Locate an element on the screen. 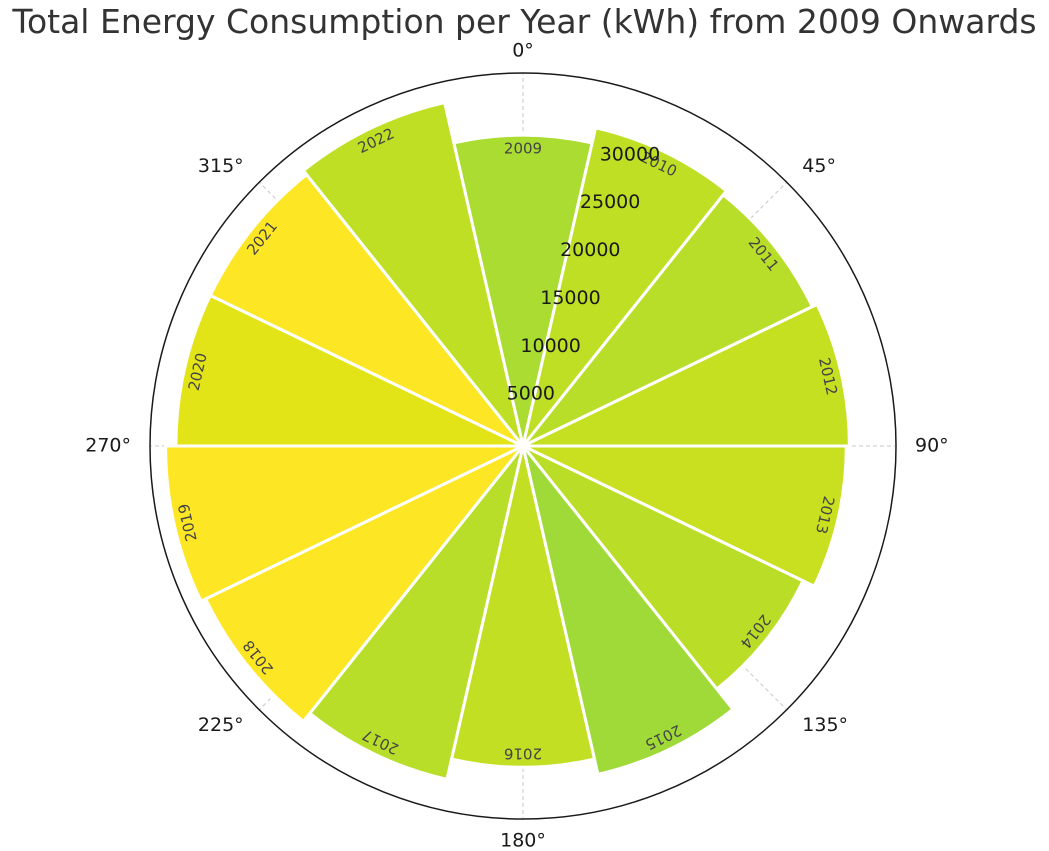 Image resolution: width=1049 pixels, height=851 pixels. radial-tick-label: 25000 is located at coordinates (610, 202).